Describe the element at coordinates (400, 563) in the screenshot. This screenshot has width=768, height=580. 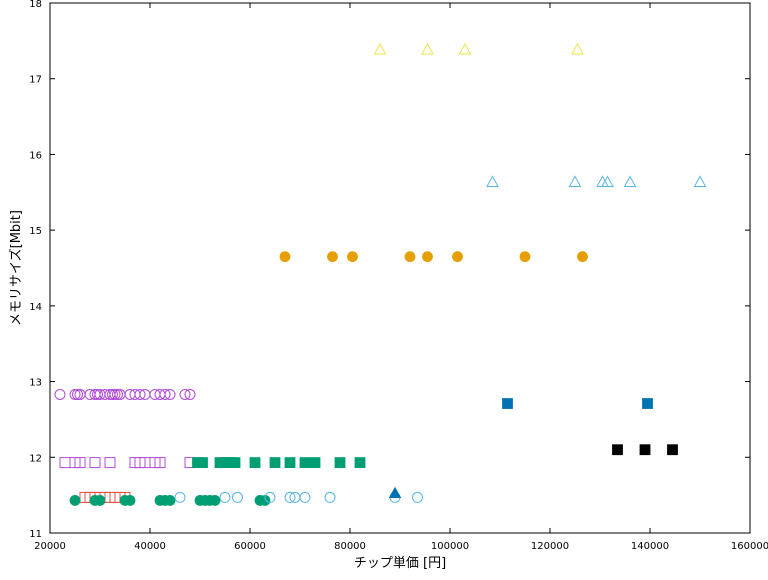
I see `x-axis-label: チップ単価 [円]` at that location.